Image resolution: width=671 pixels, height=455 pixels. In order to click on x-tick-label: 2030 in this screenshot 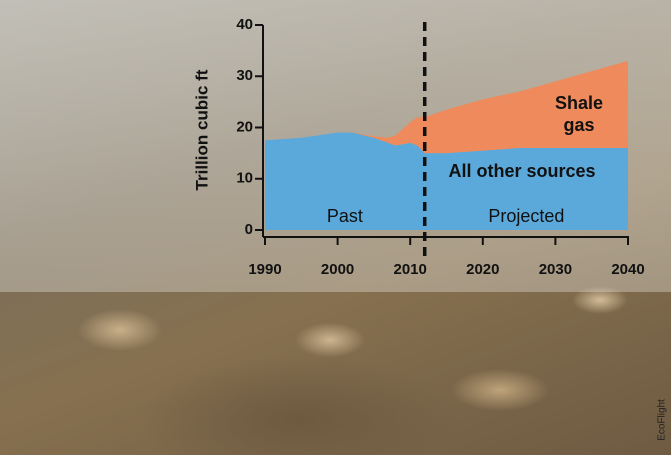, I will do `click(555, 269)`.